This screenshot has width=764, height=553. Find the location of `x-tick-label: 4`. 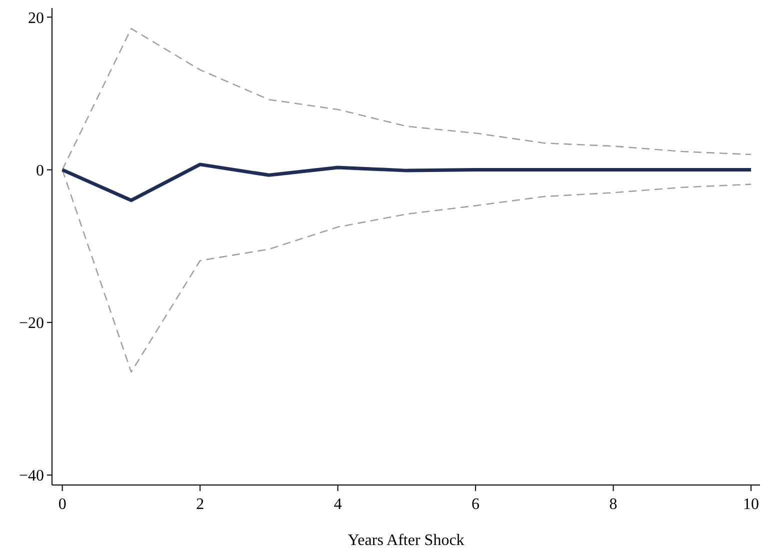

x-tick-label: 4 is located at coordinates (338, 504).